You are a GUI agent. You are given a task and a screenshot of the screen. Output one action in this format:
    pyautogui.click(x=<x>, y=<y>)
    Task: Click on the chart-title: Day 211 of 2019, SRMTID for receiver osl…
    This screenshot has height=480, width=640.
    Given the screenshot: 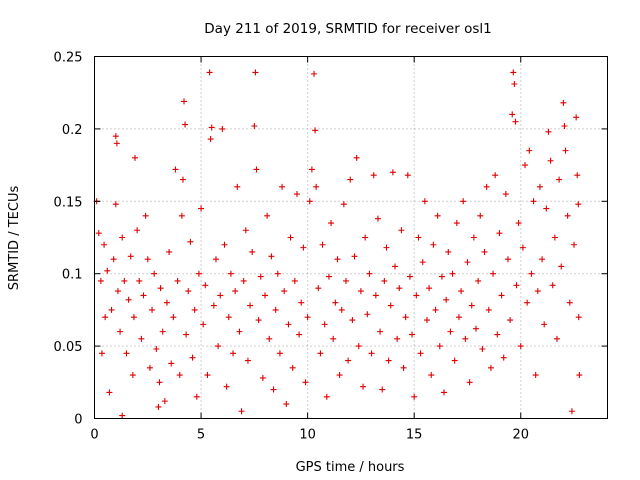 What is the action you would take?
    pyautogui.click(x=347, y=29)
    